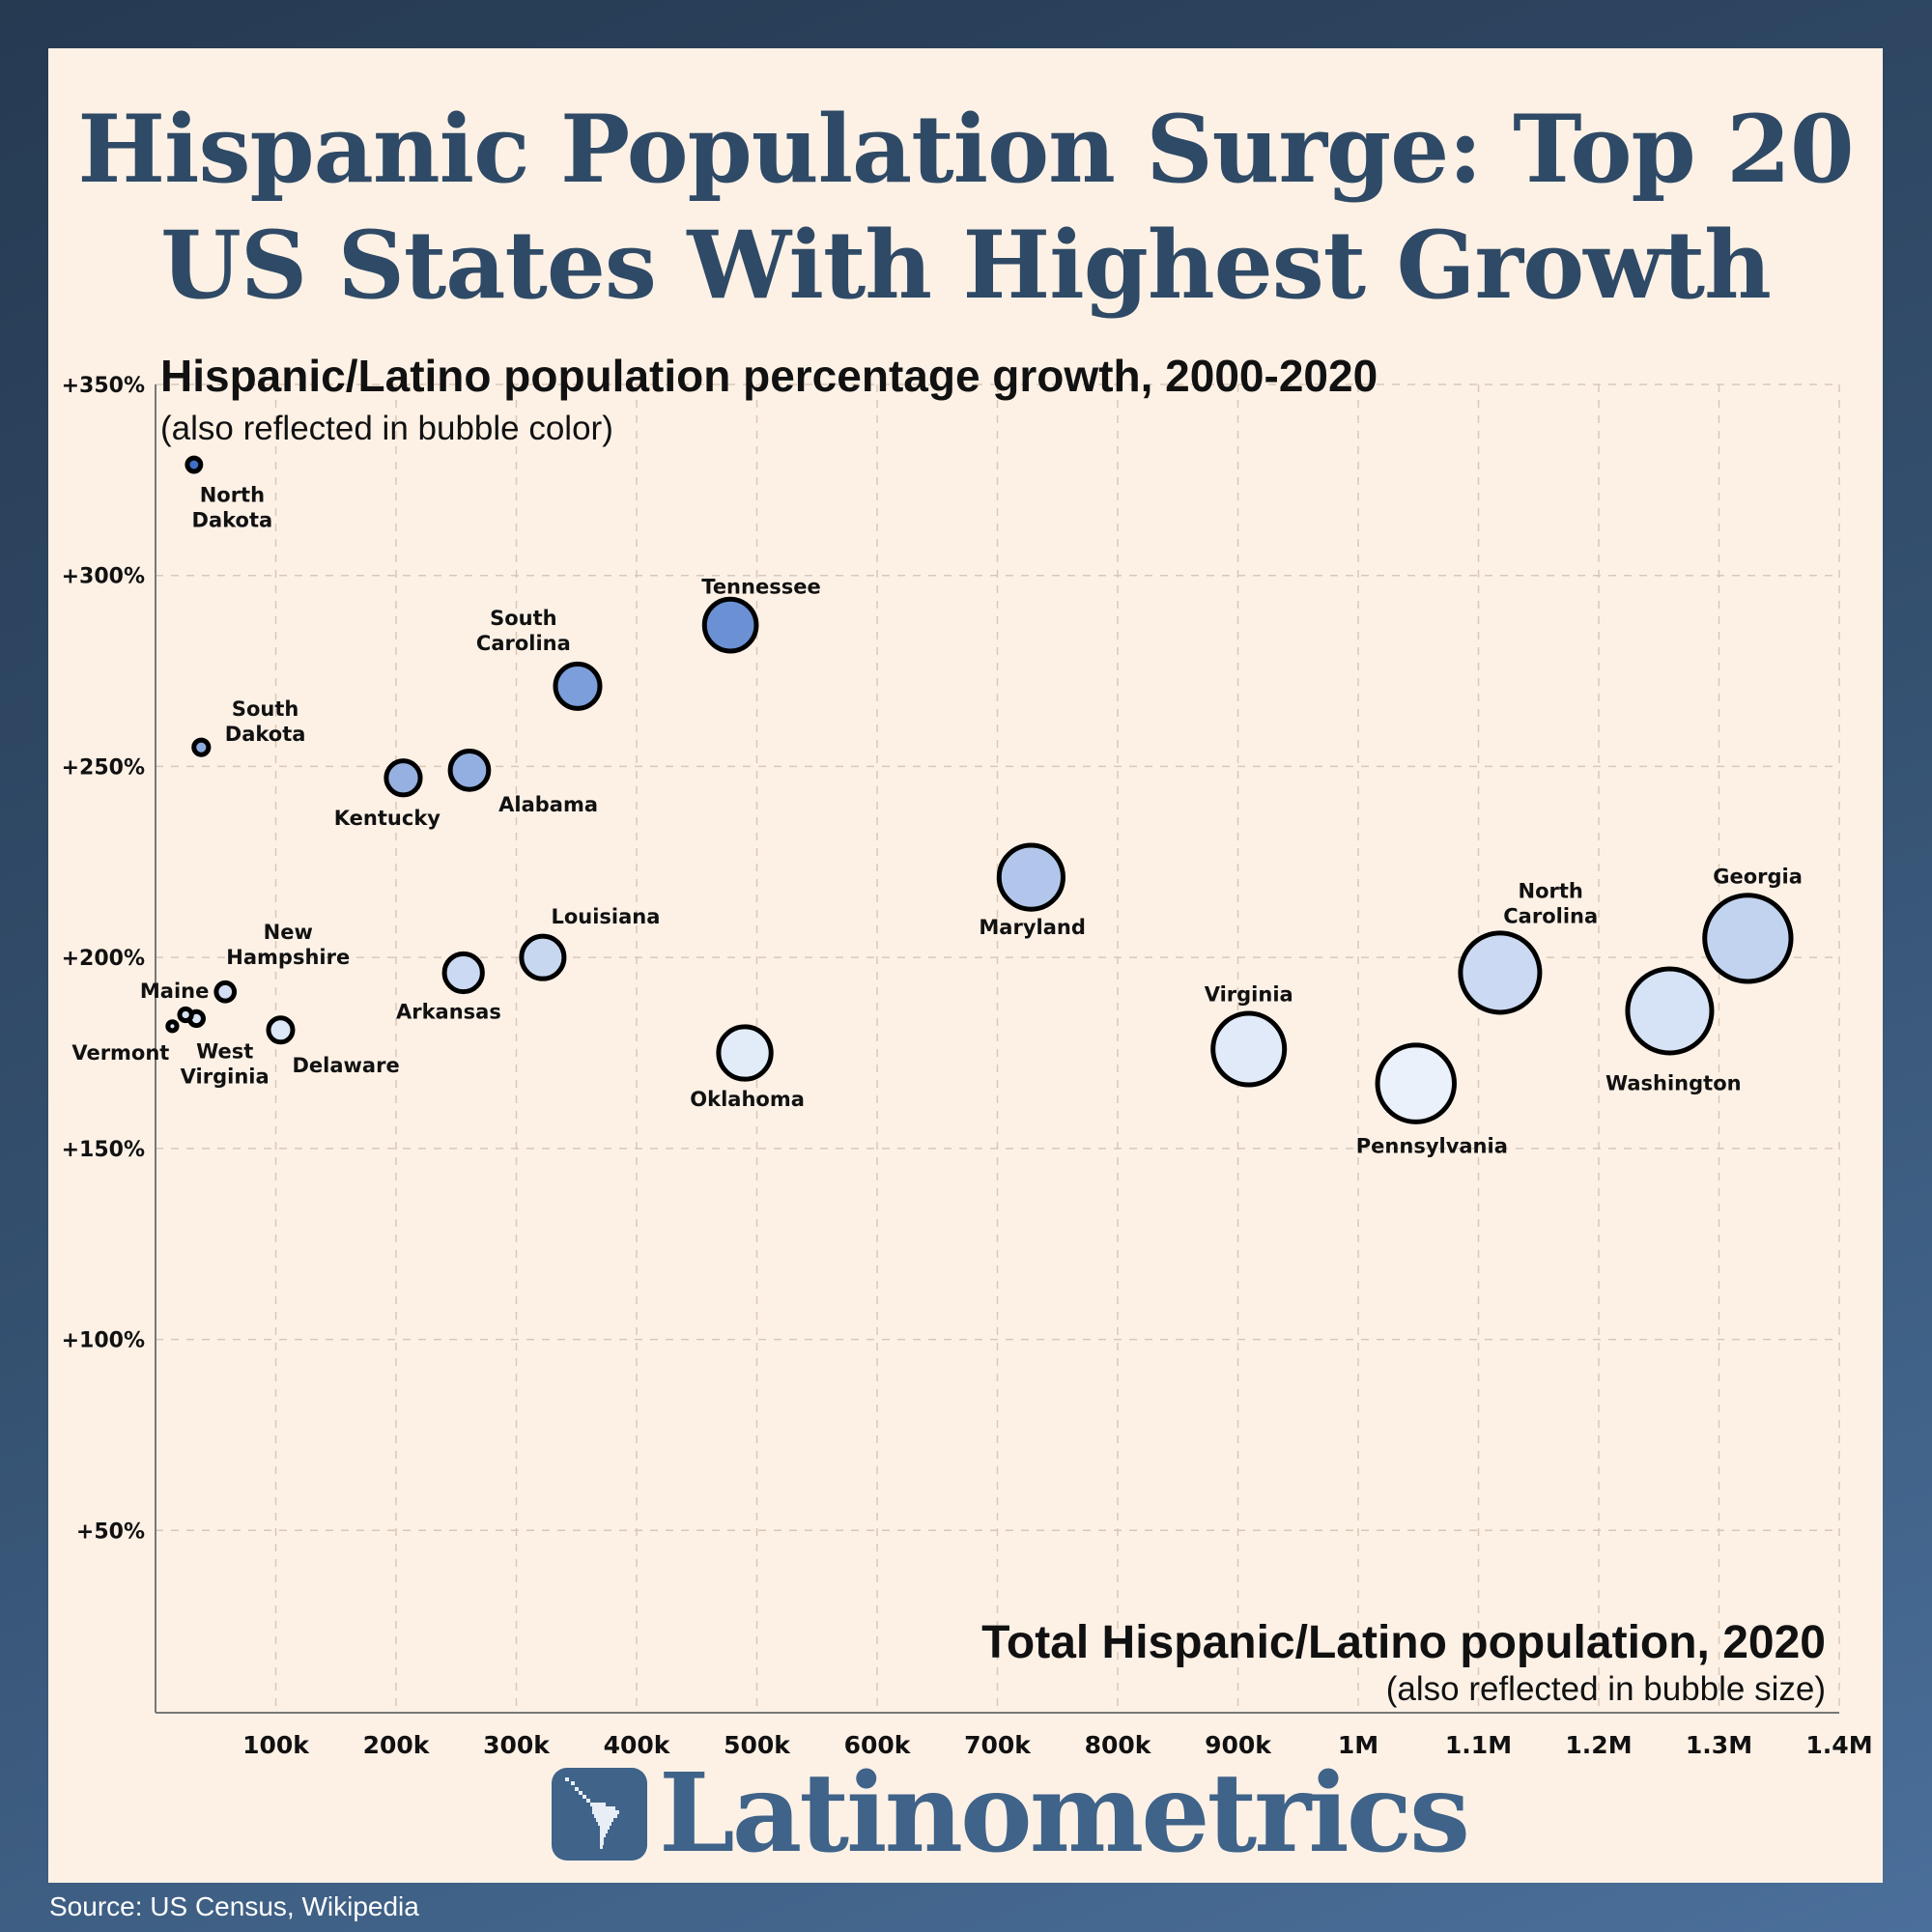 The image size is (1932, 1932). What do you see at coordinates (1030, 877) in the screenshot?
I see `bubble-maryland` at bounding box center [1030, 877].